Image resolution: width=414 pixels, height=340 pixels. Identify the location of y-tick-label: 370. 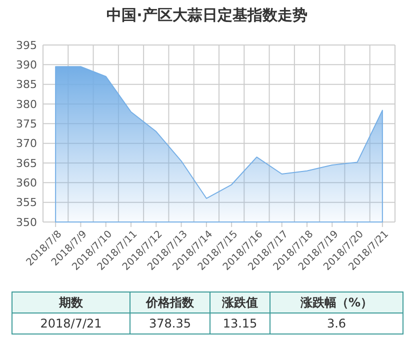
(26, 143).